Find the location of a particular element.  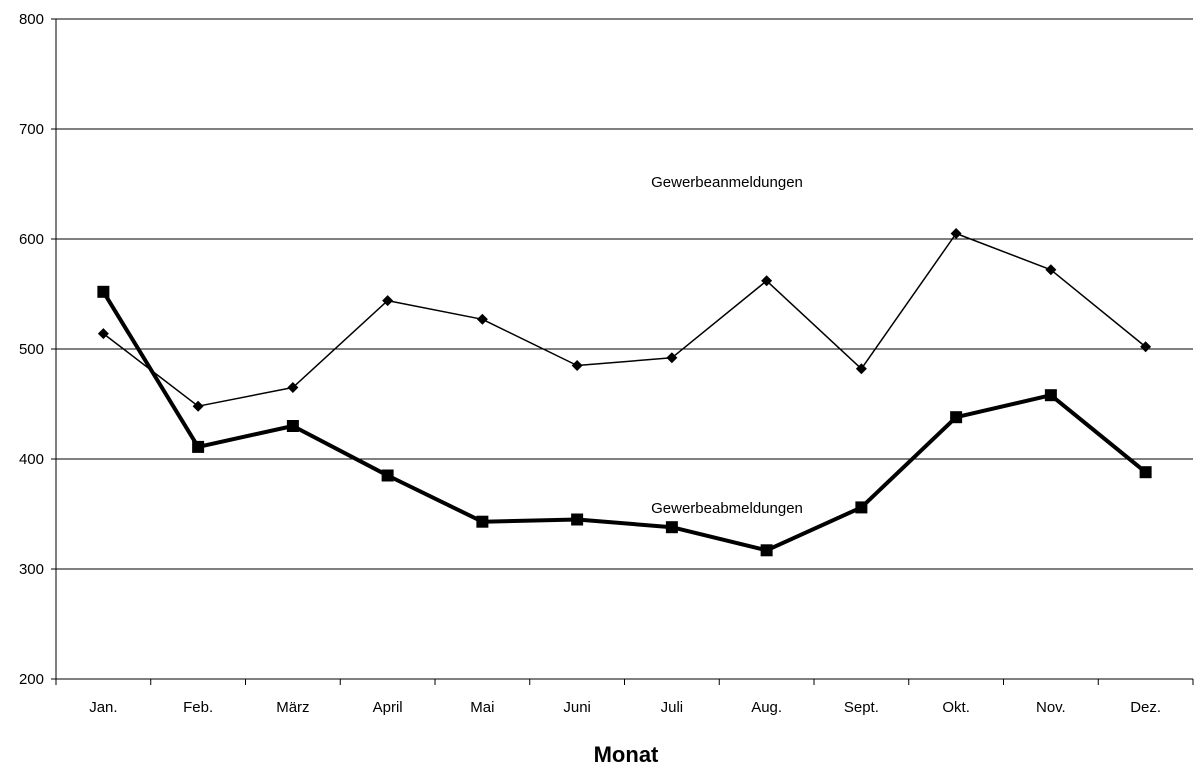

y-tick-label: 300 is located at coordinates (31, 569).